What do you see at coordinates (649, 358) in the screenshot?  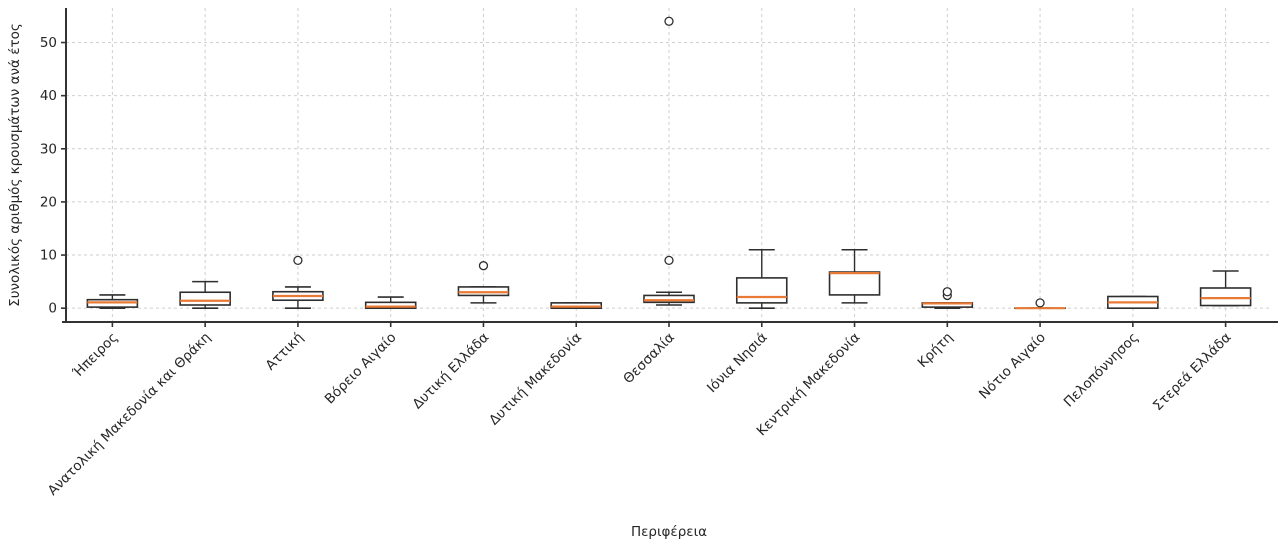 I see `x-tick-label: Θεσσαλία` at bounding box center [649, 358].